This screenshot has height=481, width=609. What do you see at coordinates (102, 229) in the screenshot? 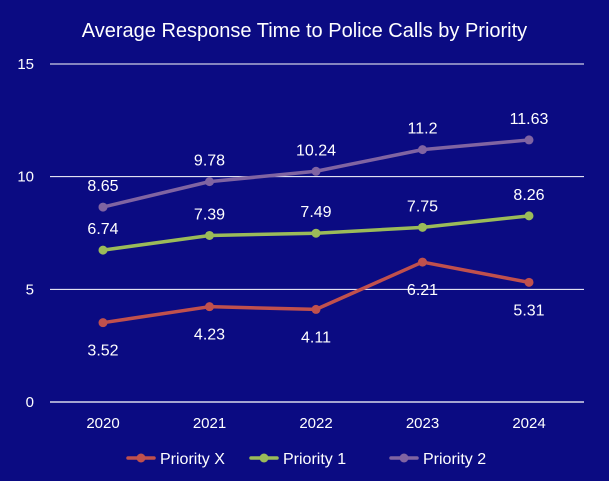
I see `data-label: 6.74` at bounding box center [102, 229].